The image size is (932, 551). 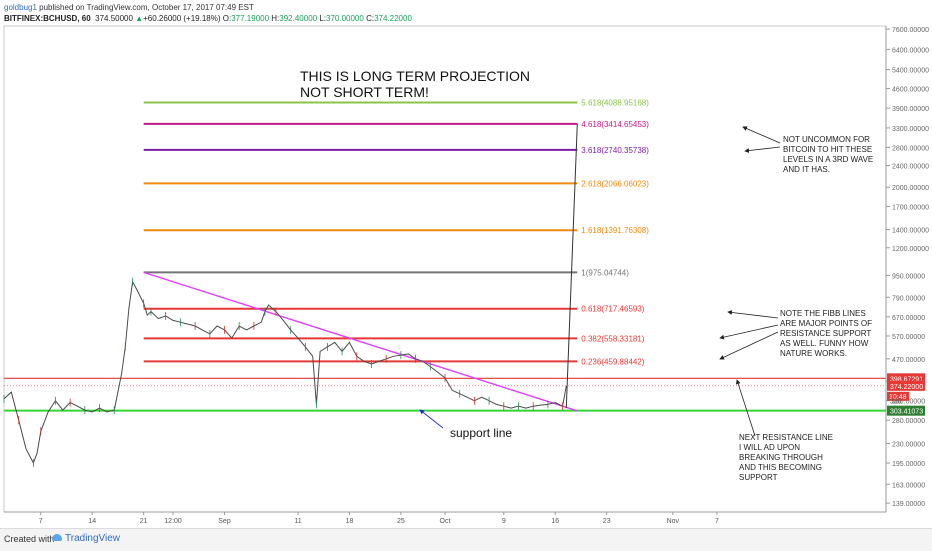 I want to click on price-tick-label: 163.00000, so click(x=908, y=485).